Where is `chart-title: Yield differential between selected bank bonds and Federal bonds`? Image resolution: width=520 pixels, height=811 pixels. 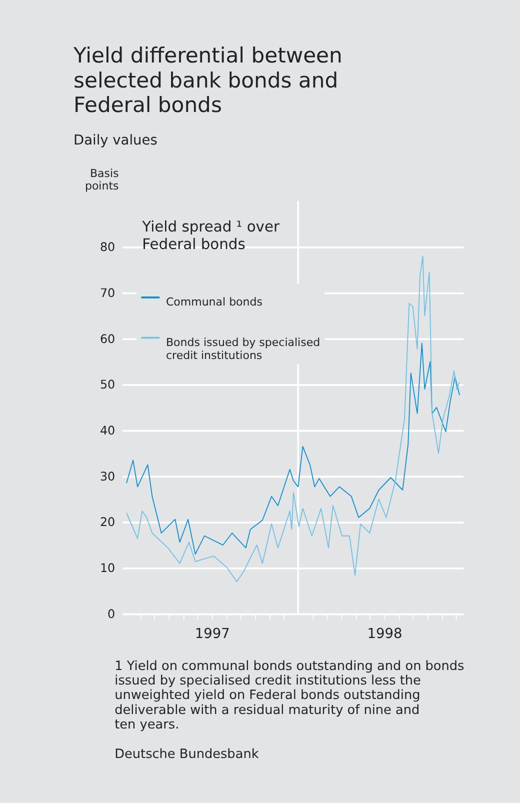 chart-title: Yield differential between selected bank bonds and Federal bonds is located at coordinates (207, 80).